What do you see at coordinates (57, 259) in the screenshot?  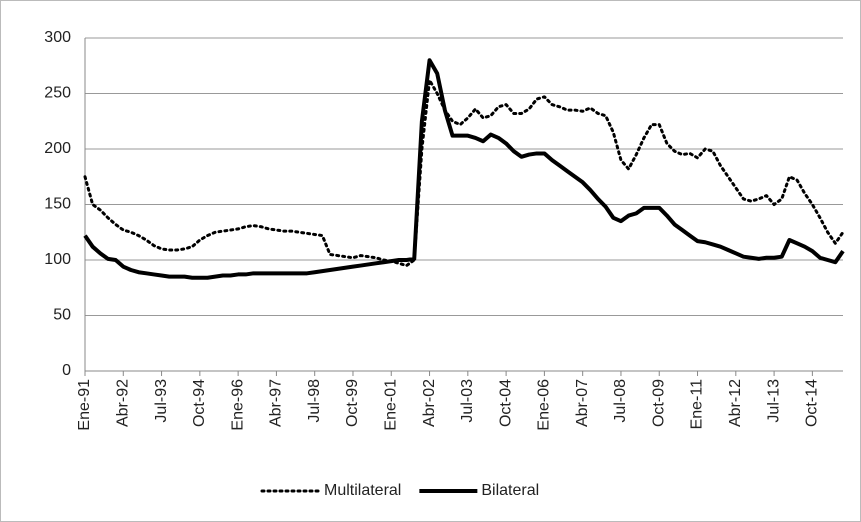 I see `y-tick-label: 100` at bounding box center [57, 259].